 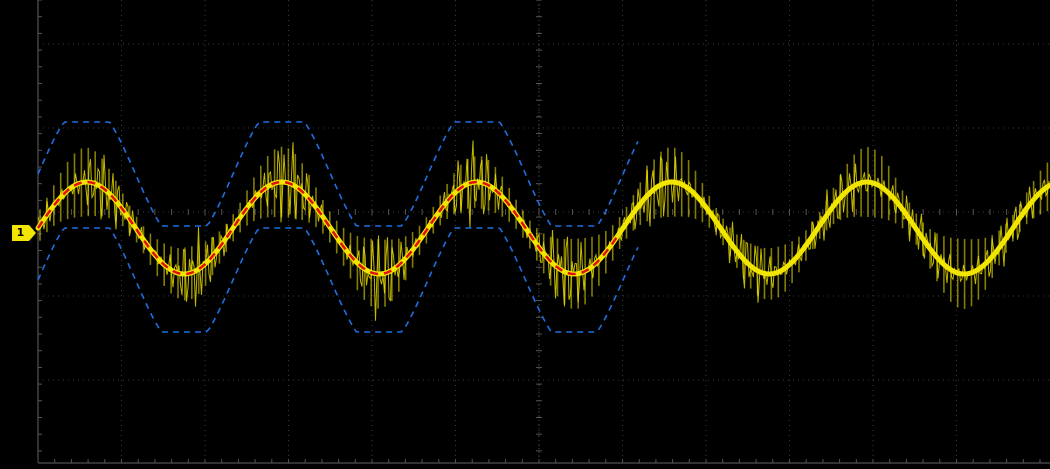 I want to click on channel-1-marker: 1, so click(x=25, y=233).